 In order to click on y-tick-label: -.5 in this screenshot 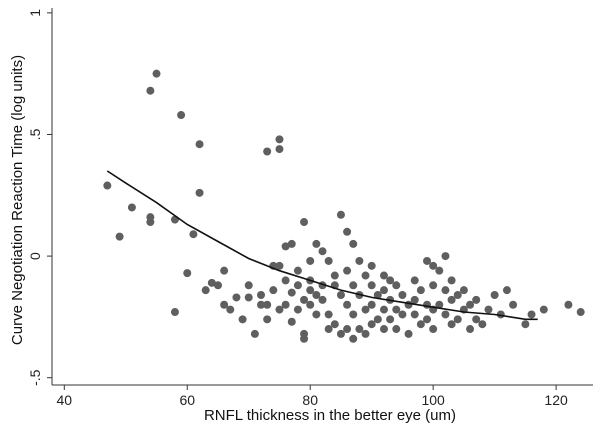, I will do `click(35, 377)`.